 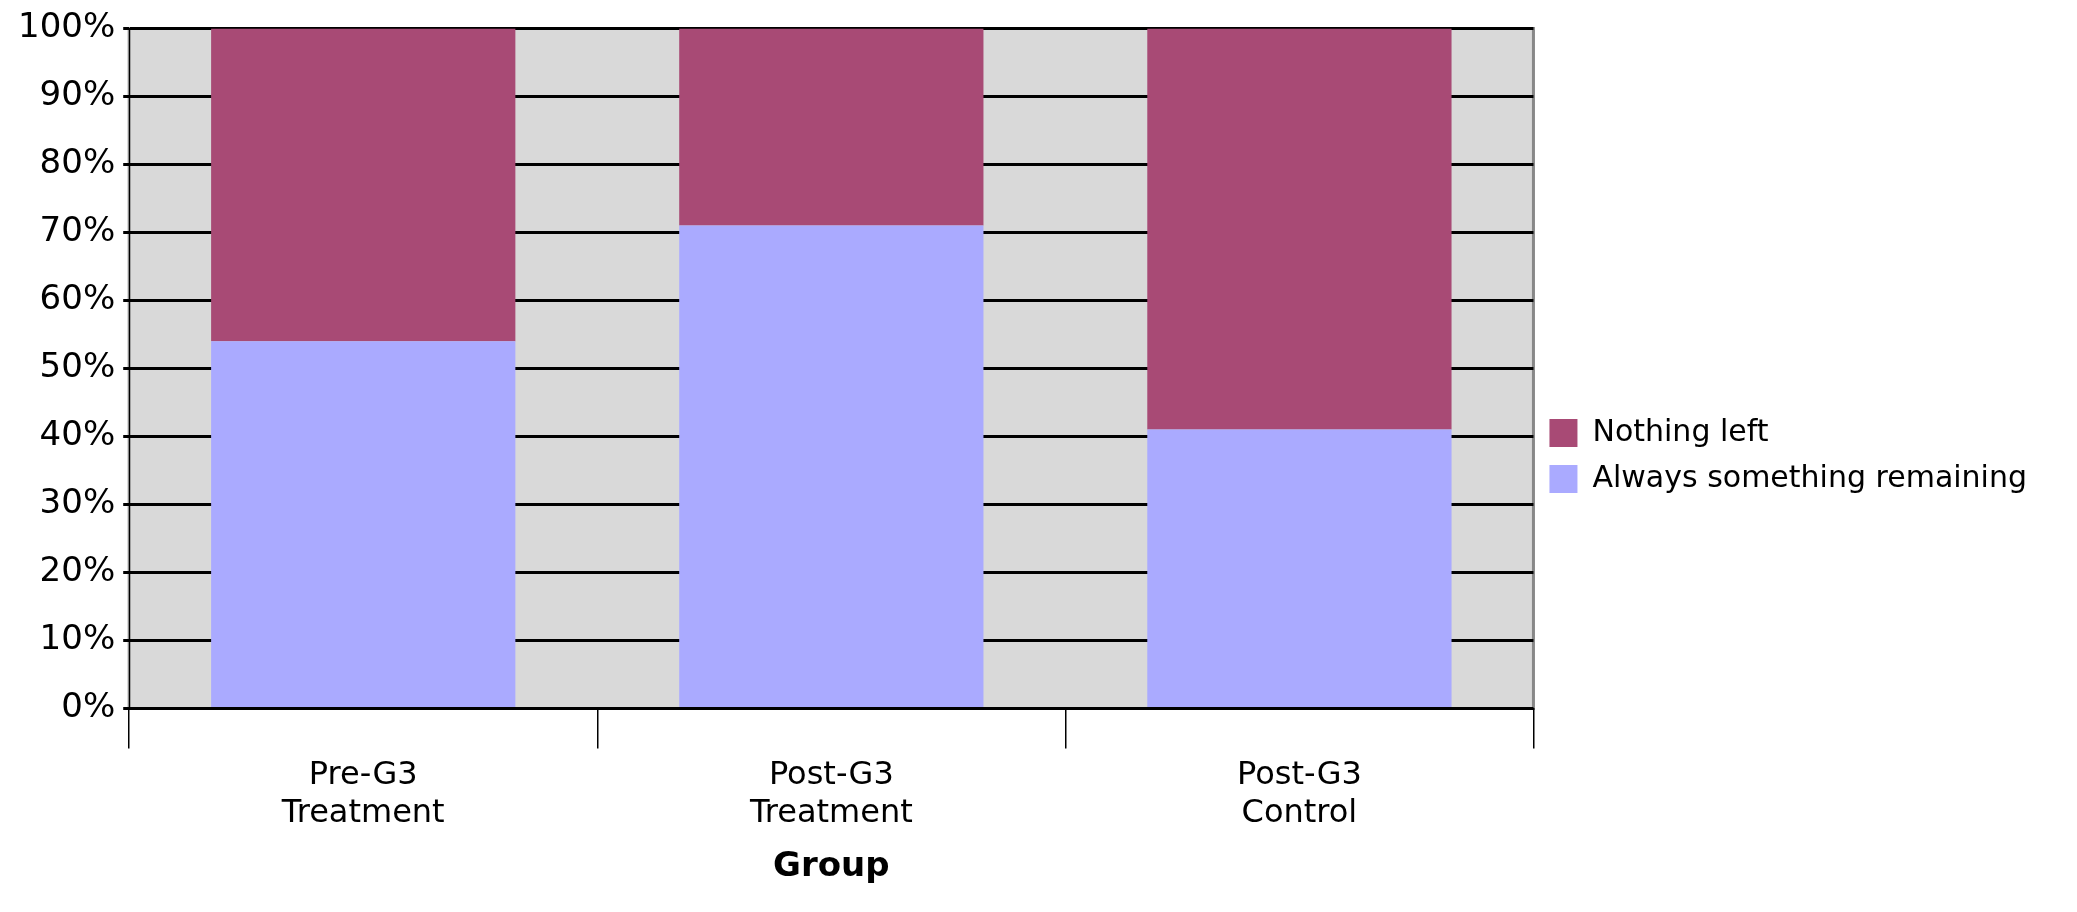 I want to click on y-tick-label: 40%, so click(x=77, y=433).